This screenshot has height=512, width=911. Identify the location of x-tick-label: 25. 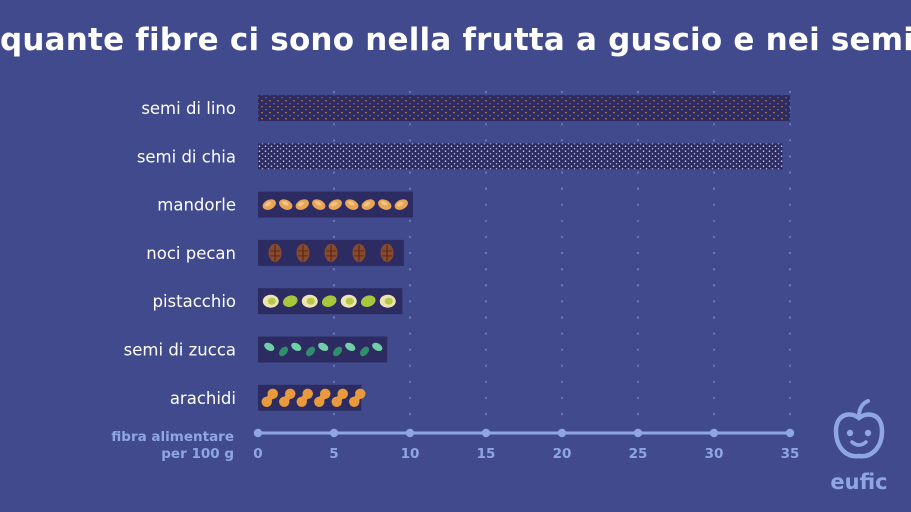
(638, 454).